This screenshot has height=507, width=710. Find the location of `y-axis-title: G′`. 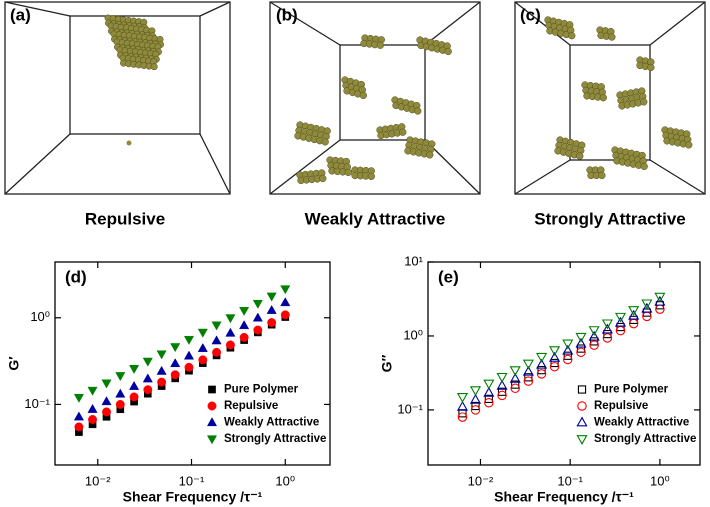

y-axis-title: G′ is located at coordinates (14, 363).